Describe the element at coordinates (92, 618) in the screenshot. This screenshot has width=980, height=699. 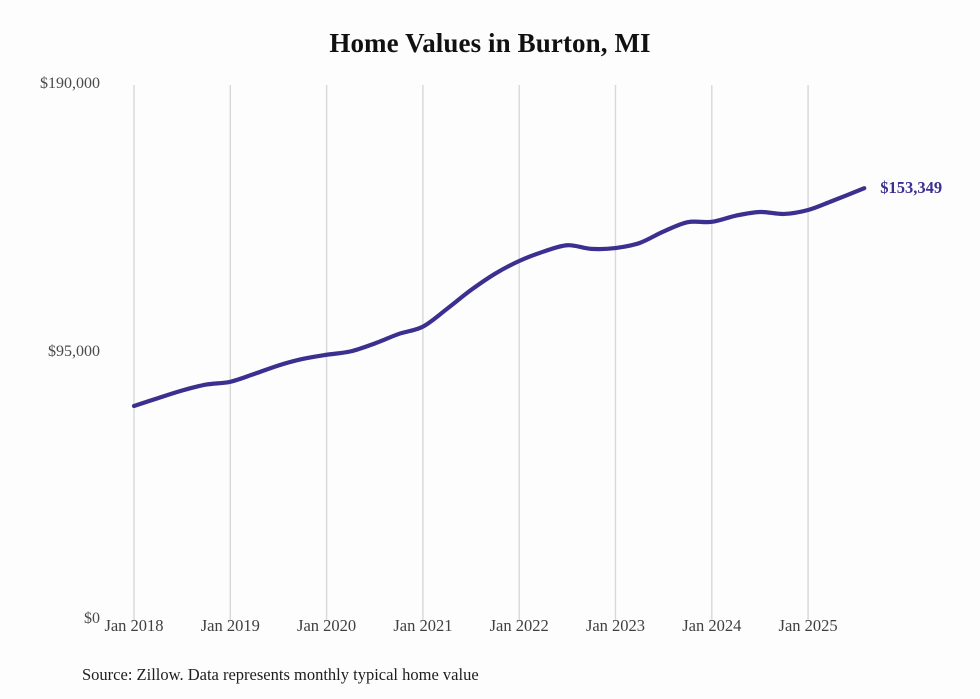
I see `y-tick-label: $0` at that location.